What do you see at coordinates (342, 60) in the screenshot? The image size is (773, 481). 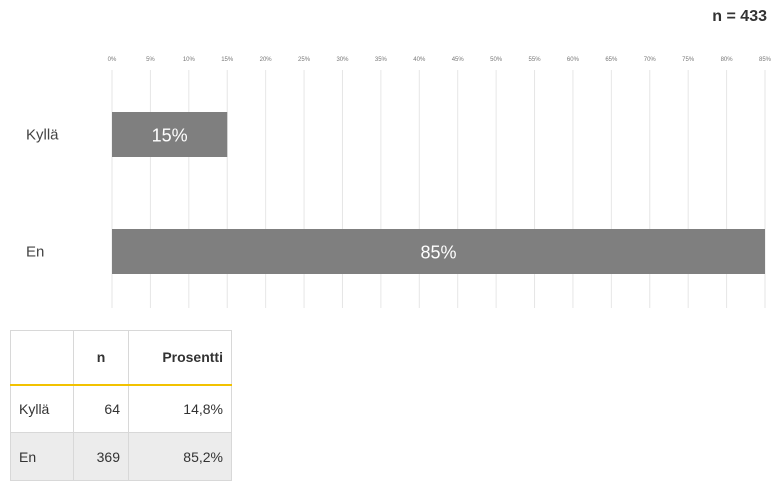 I see `x-tick-label: 30%` at bounding box center [342, 60].